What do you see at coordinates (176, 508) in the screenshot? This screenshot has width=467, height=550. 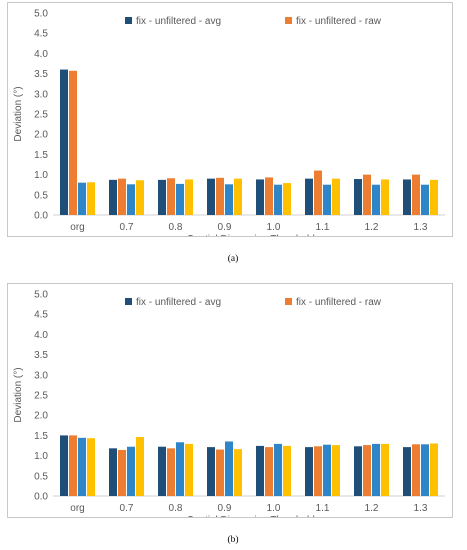 I see `x-tick-label: 0.8` at bounding box center [176, 508].